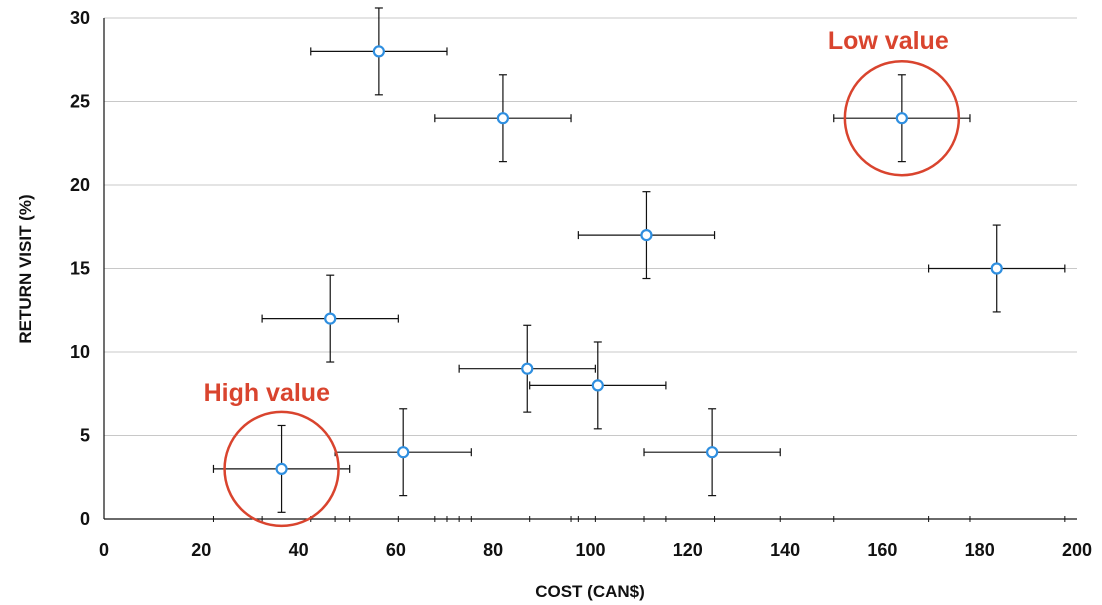 The image size is (1102, 605). I want to click on y-tick-label: 0, so click(85, 519).